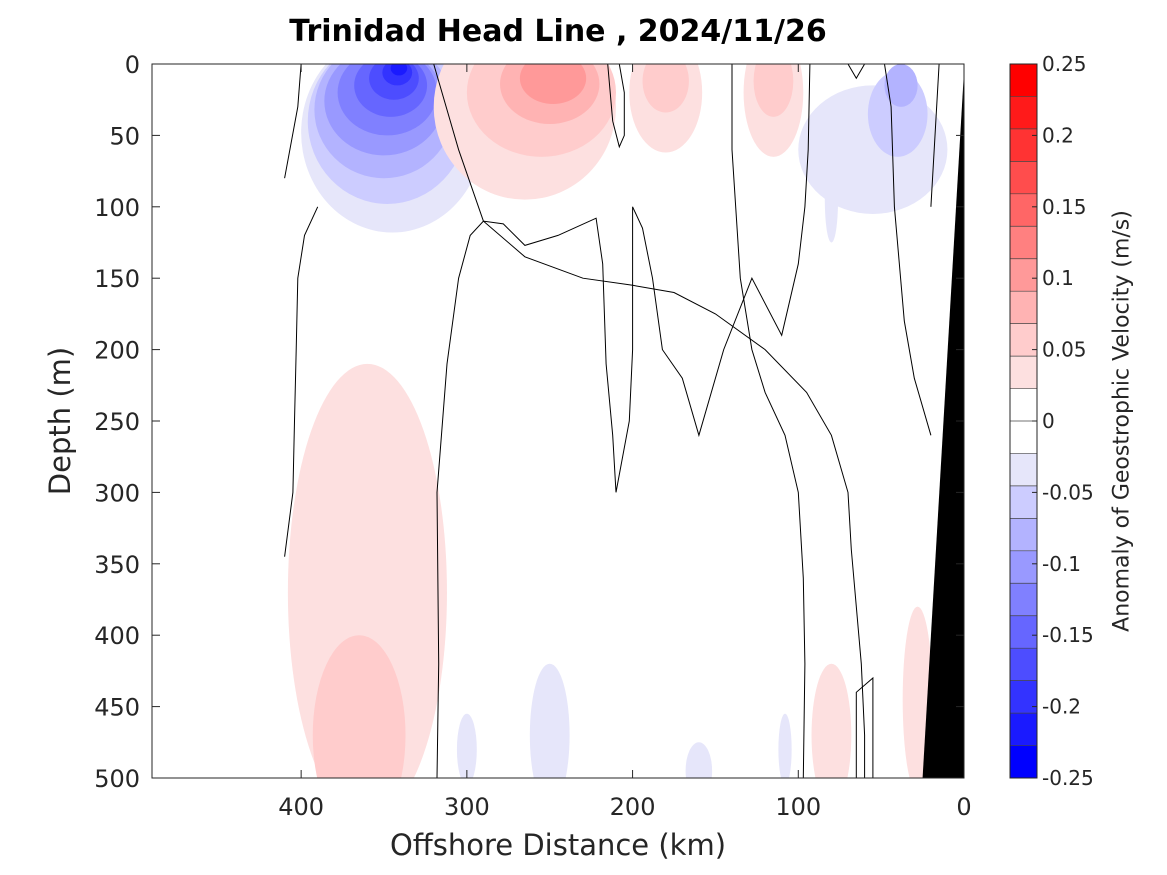 This screenshot has width=1167, height=875. Describe the element at coordinates (301, 807) in the screenshot. I see `x-tick-label-400: 400` at that location.